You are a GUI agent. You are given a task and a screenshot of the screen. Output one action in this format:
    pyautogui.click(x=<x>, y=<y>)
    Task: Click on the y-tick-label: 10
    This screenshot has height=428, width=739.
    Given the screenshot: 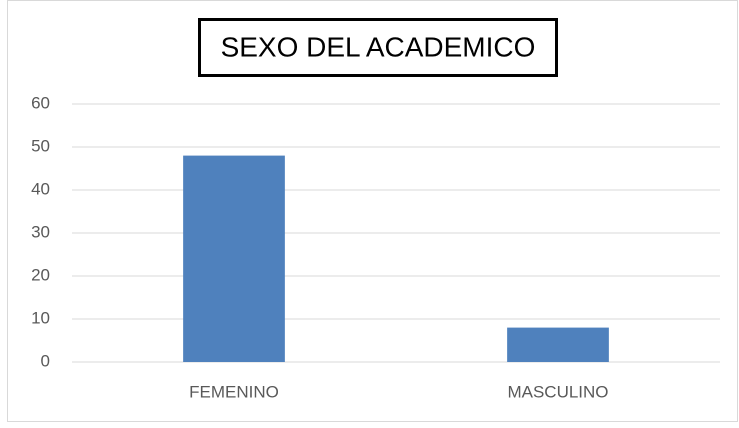 What is the action you would take?
    pyautogui.click(x=40, y=317)
    